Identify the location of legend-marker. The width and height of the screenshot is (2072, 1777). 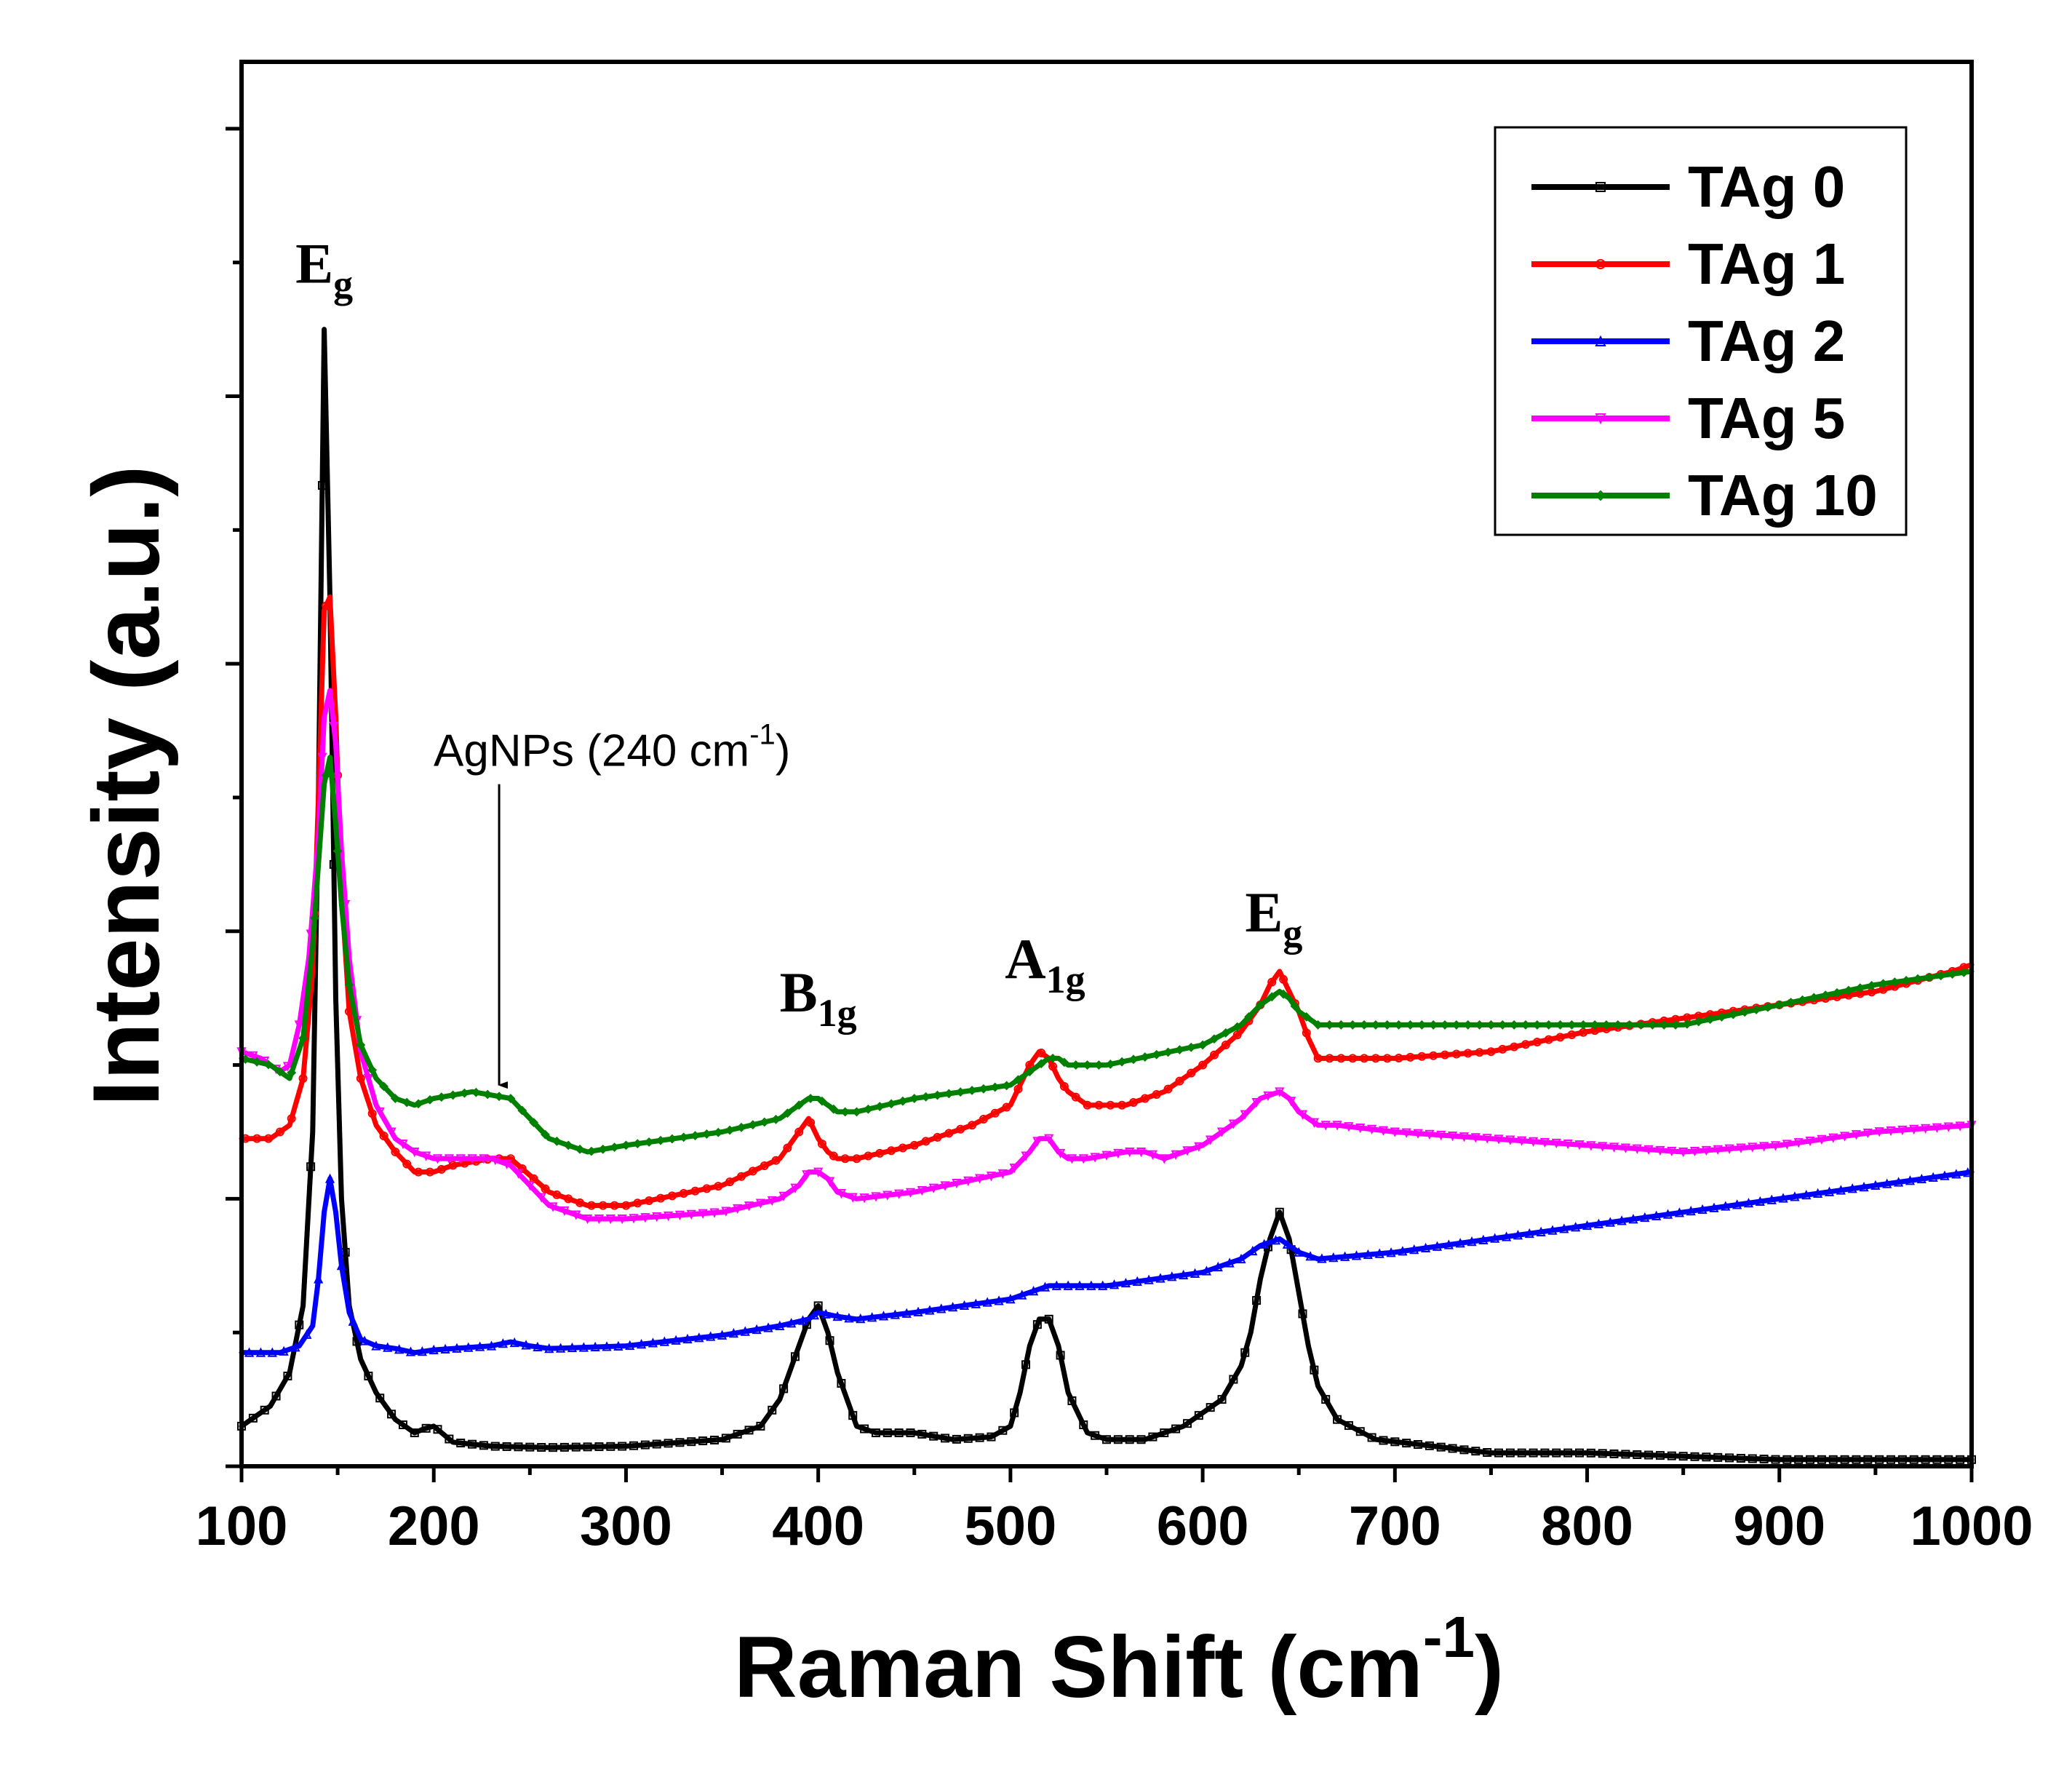
(1600, 495).